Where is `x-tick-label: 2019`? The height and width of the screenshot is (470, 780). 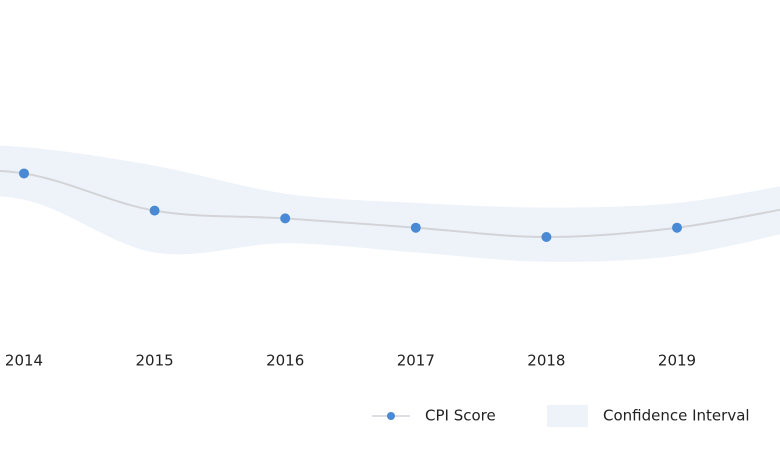 x-tick-label: 2019 is located at coordinates (677, 361).